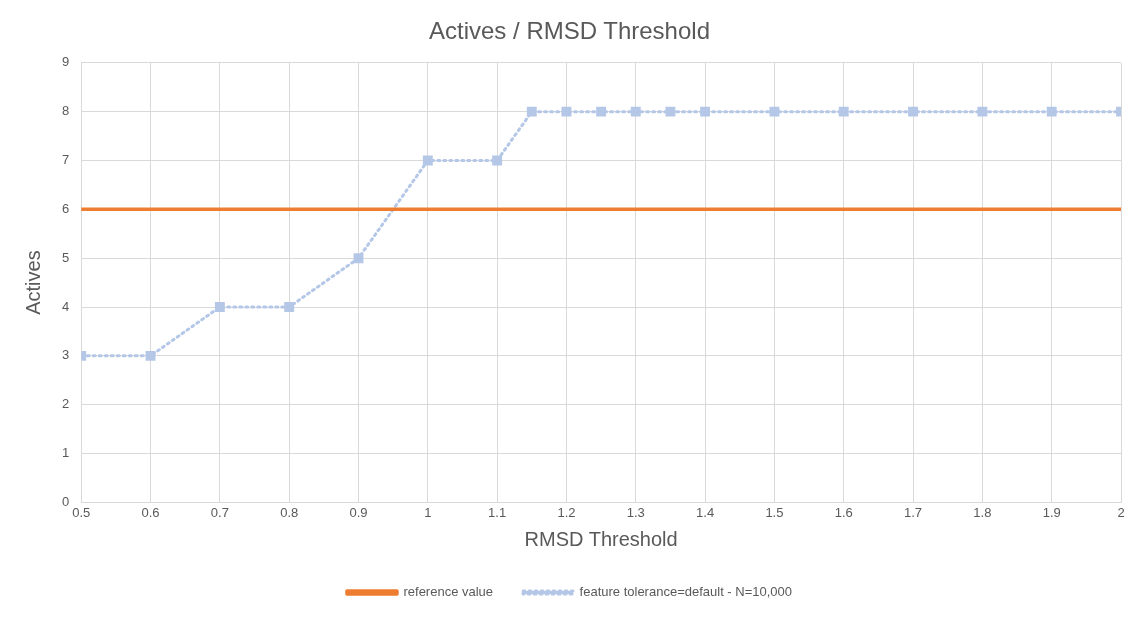 The width and height of the screenshot is (1139, 627). I want to click on y-tick-label: 9, so click(66, 62).